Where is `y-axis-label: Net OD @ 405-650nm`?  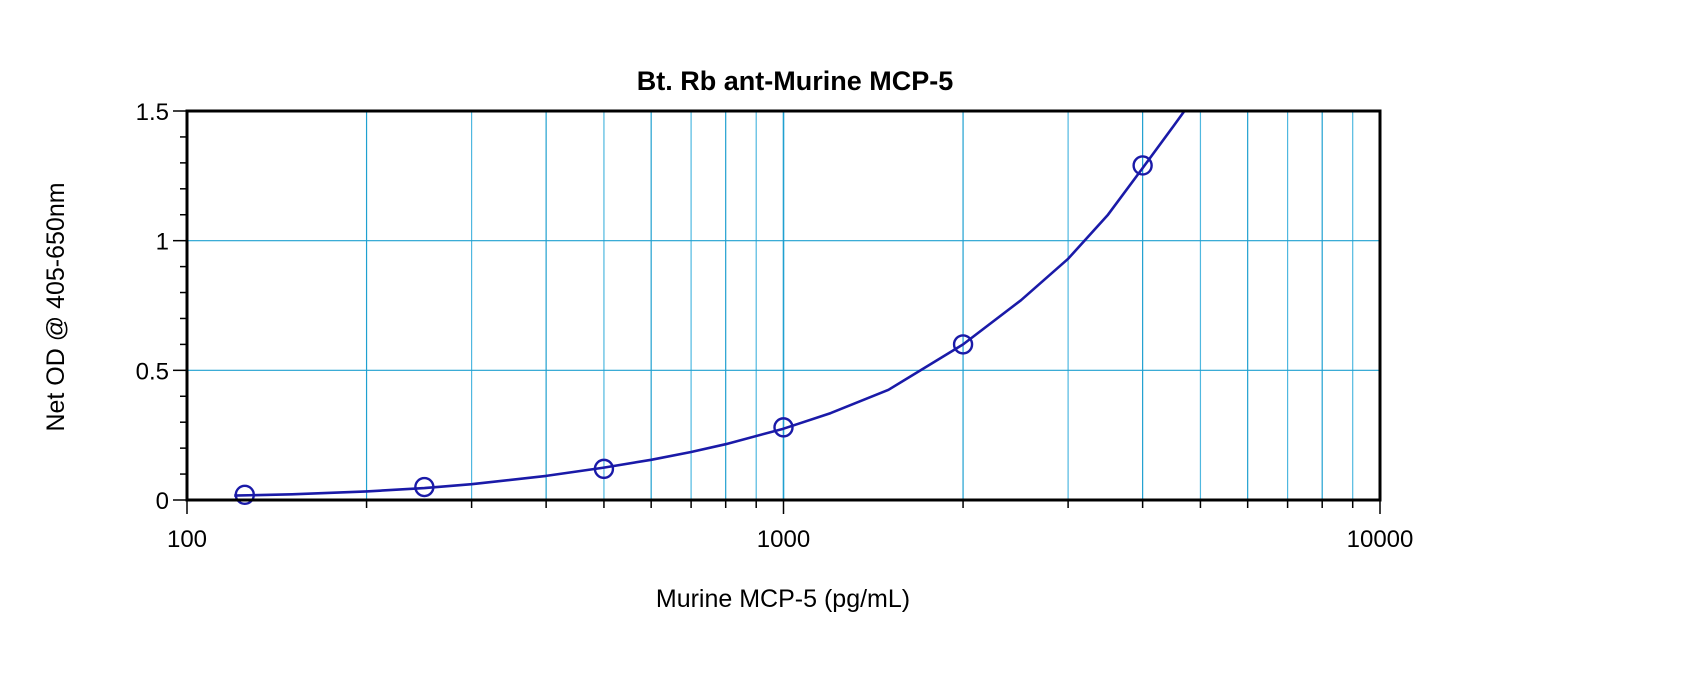 y-axis-label: Net OD @ 405-650nm is located at coordinates (56, 306).